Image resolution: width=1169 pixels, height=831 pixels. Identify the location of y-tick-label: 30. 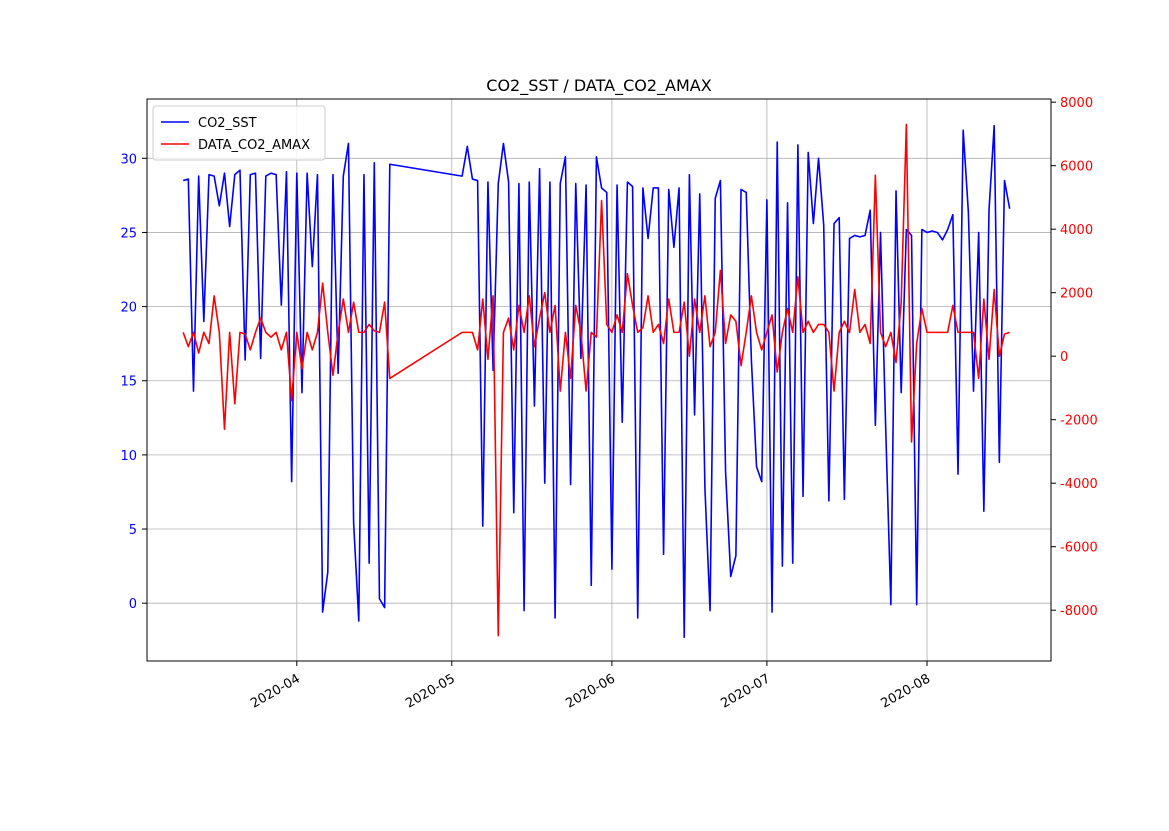
(128, 159).